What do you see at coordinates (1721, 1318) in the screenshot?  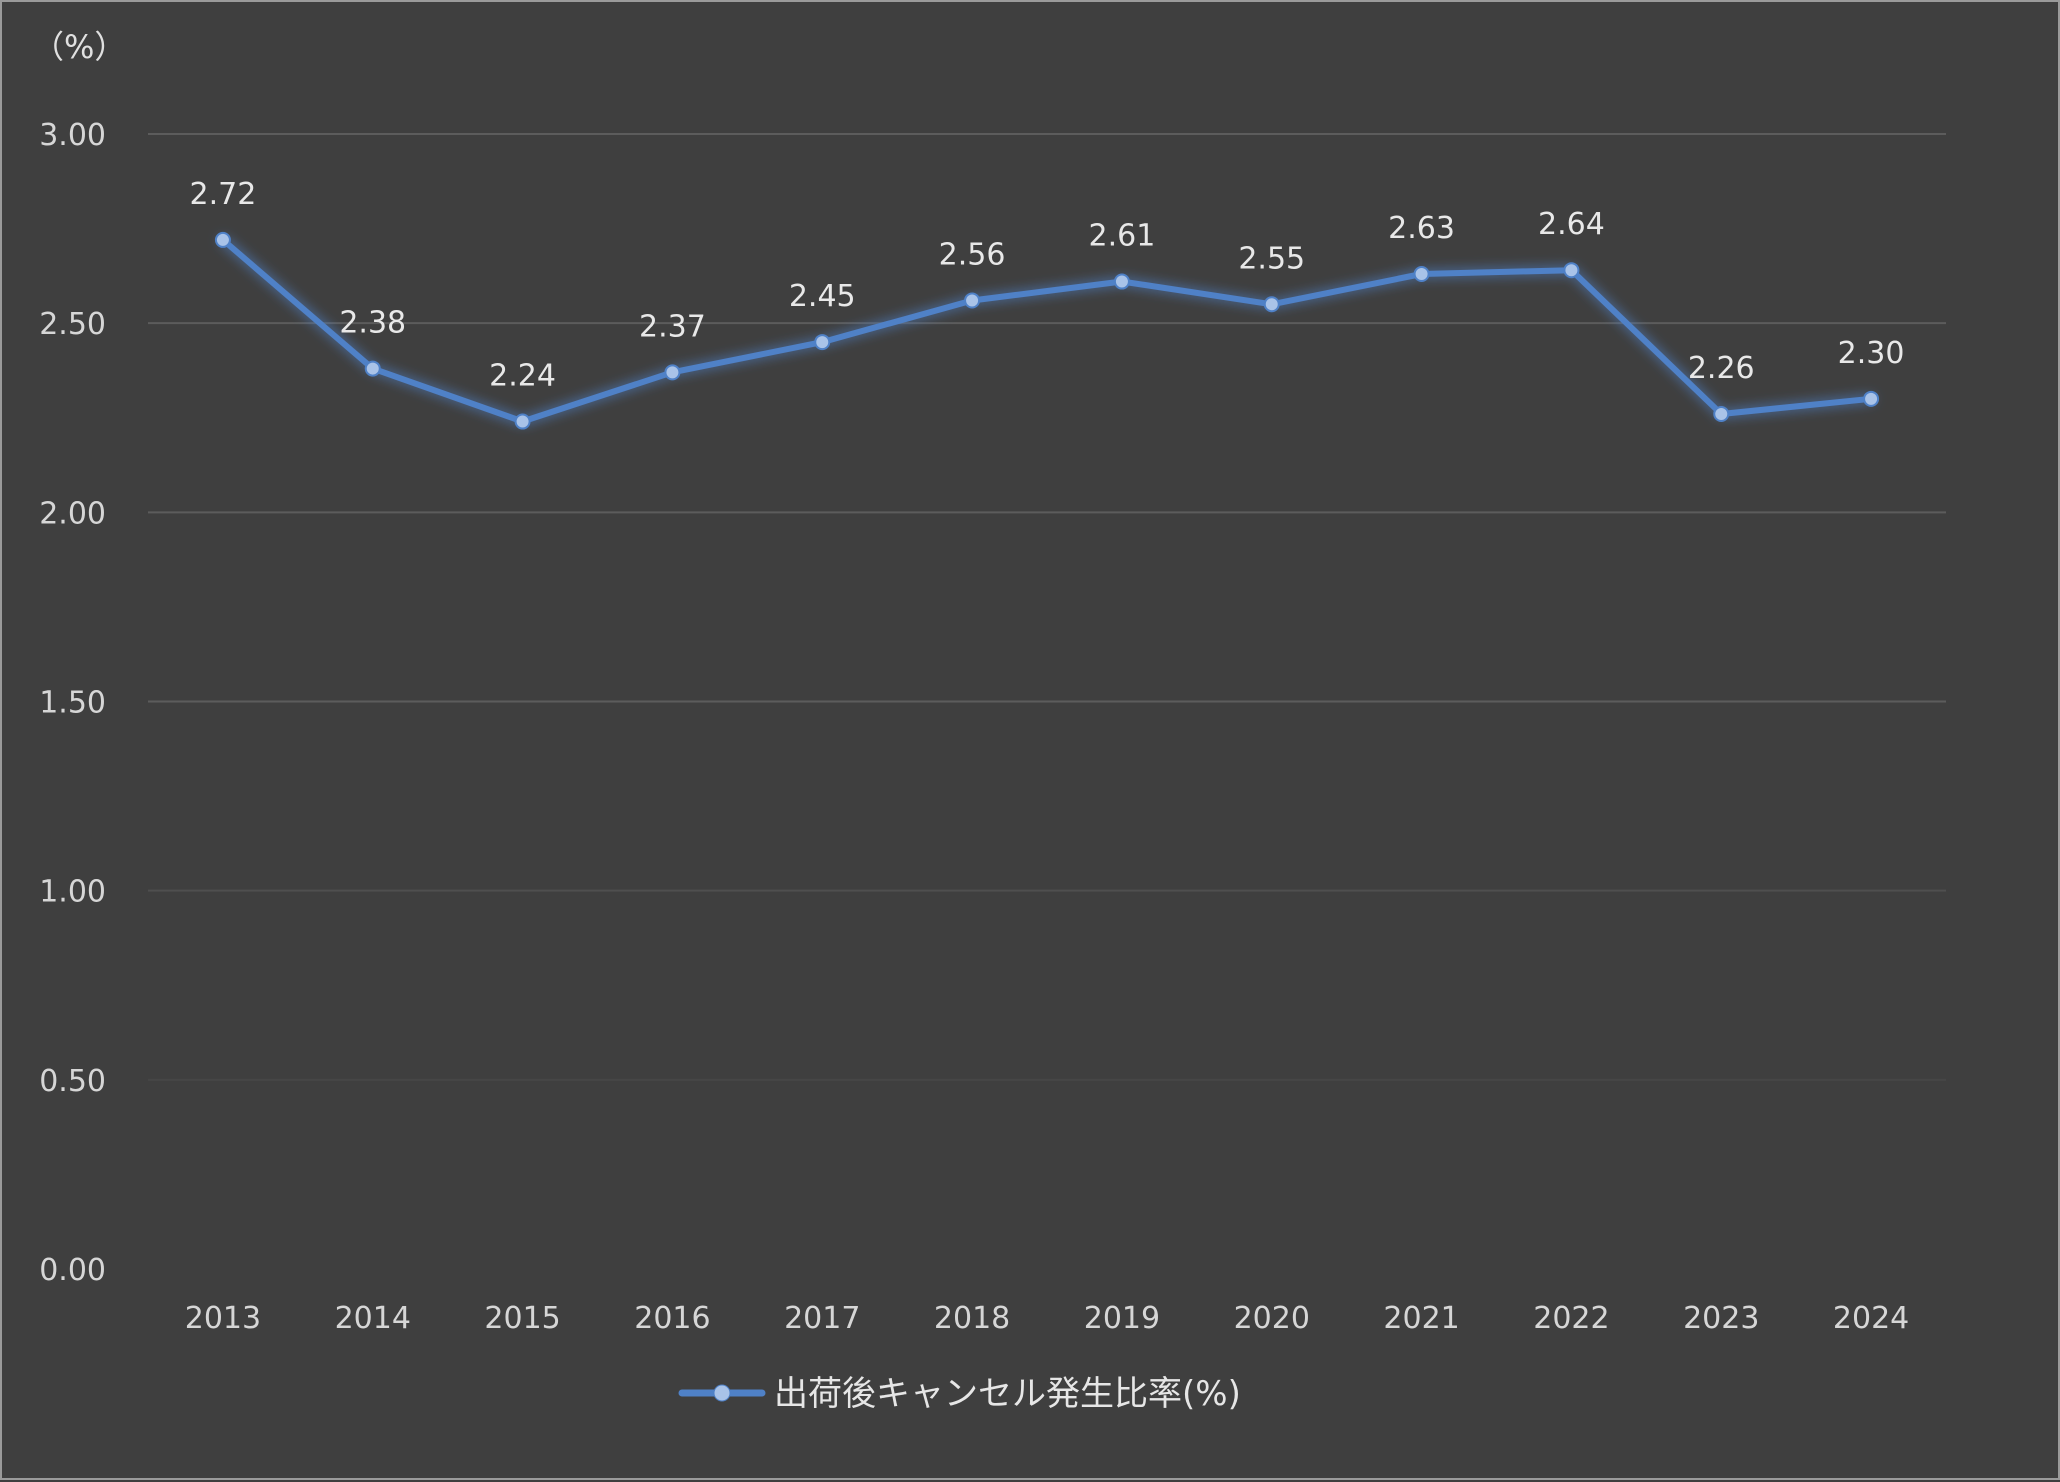 I see `x-tick-label: 2023` at bounding box center [1721, 1318].